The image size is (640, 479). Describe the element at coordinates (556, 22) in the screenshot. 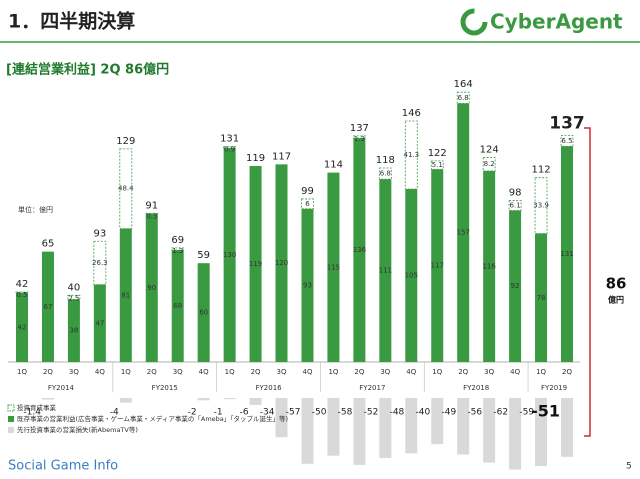

I see `logo-text: CyberAgent` at that location.